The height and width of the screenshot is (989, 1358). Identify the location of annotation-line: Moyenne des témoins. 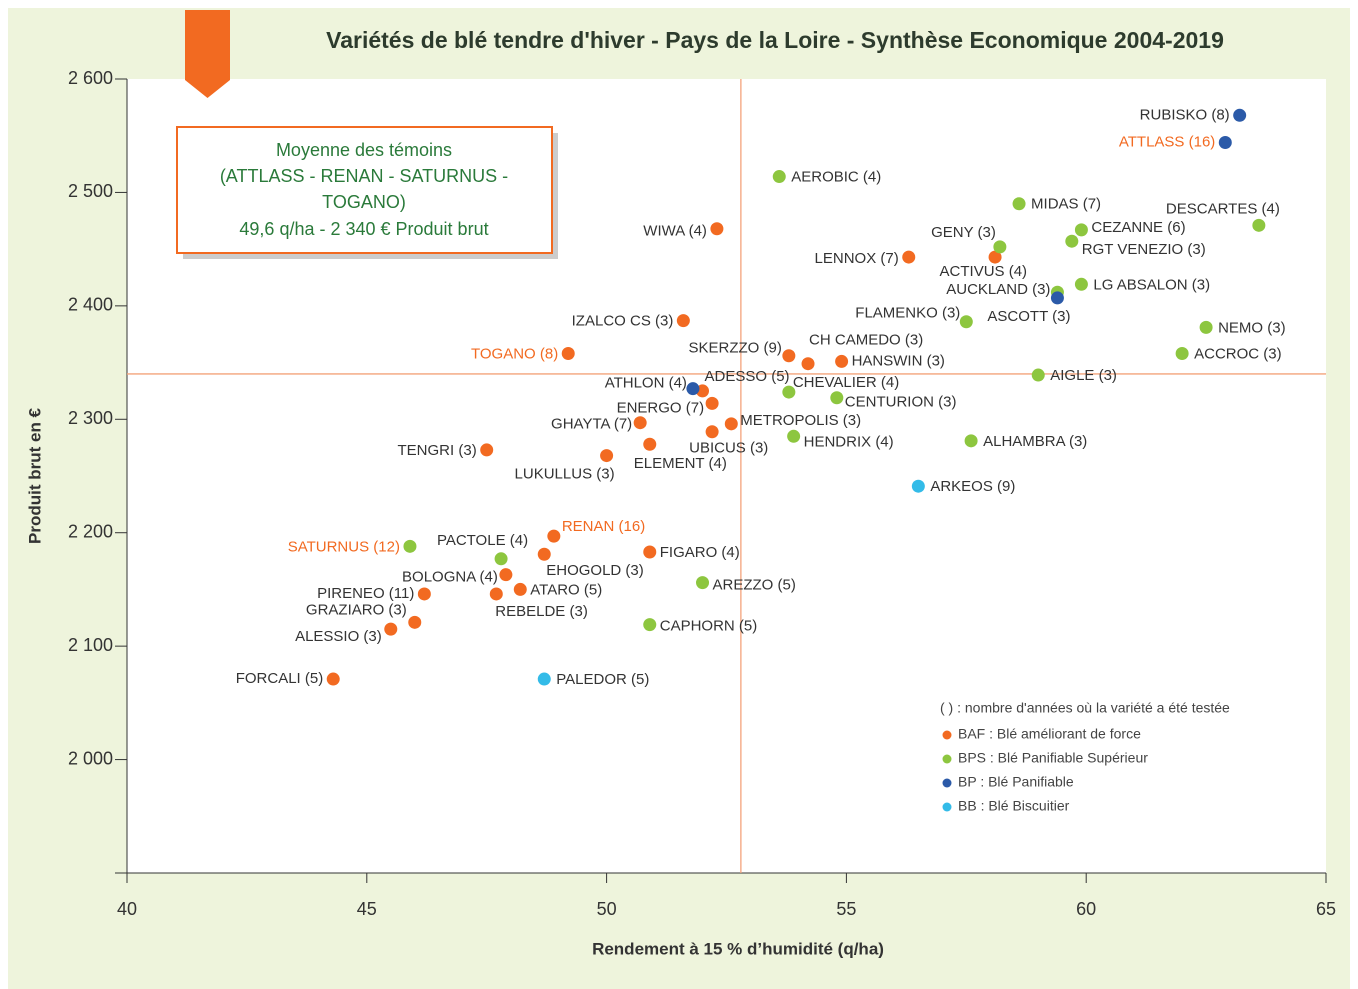
(364, 150).